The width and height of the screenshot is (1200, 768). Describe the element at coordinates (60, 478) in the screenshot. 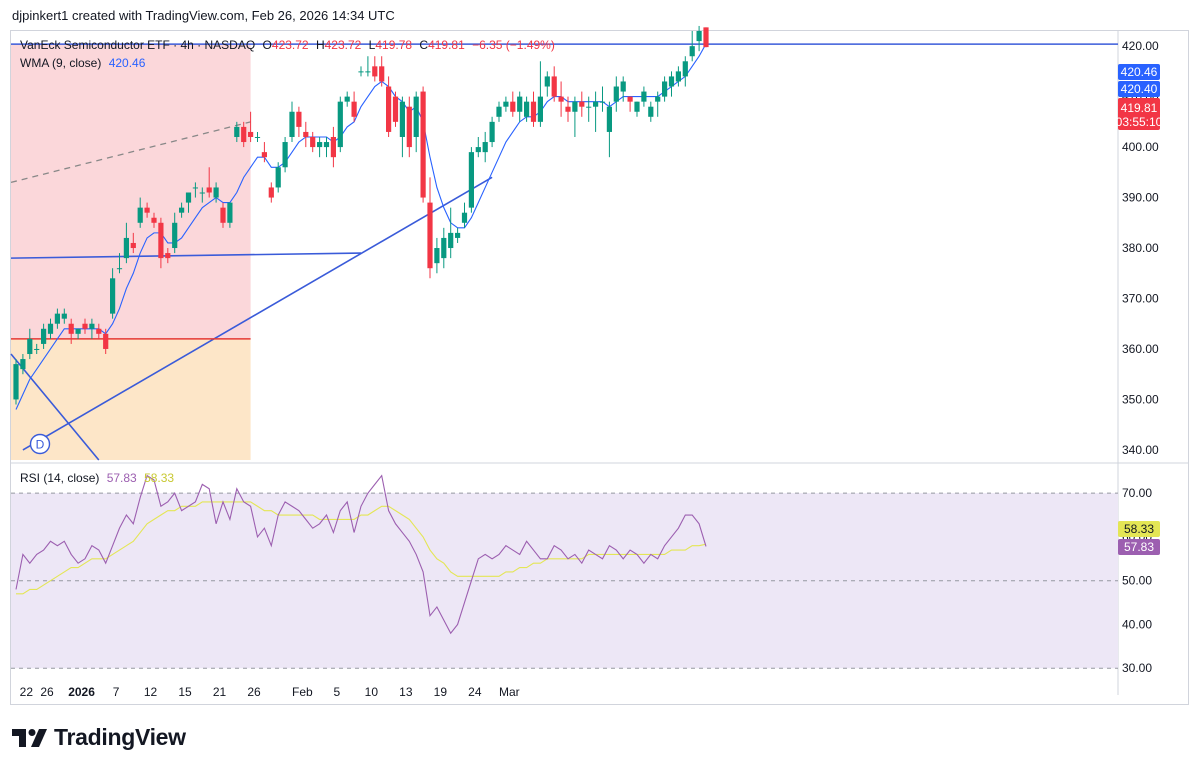

I see `rsi-label: RSI (14, close)` at that location.